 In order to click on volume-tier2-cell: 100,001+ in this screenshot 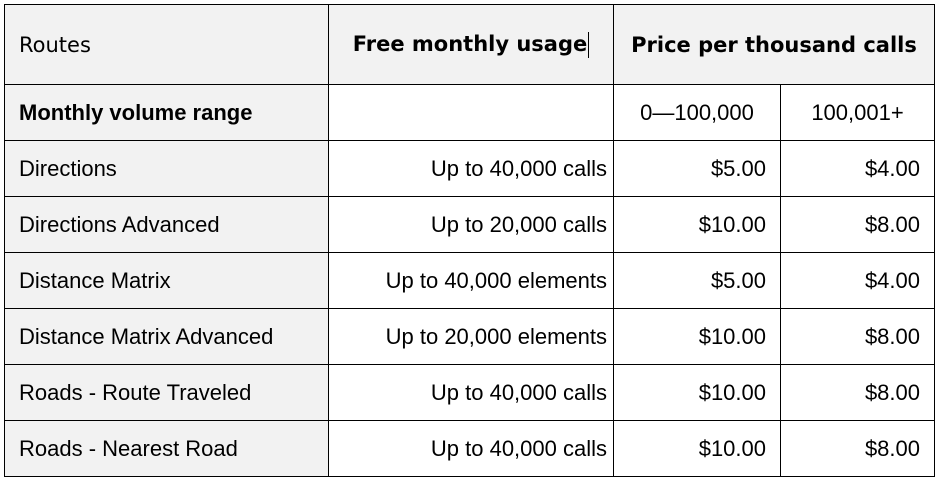, I will do `click(857, 112)`.